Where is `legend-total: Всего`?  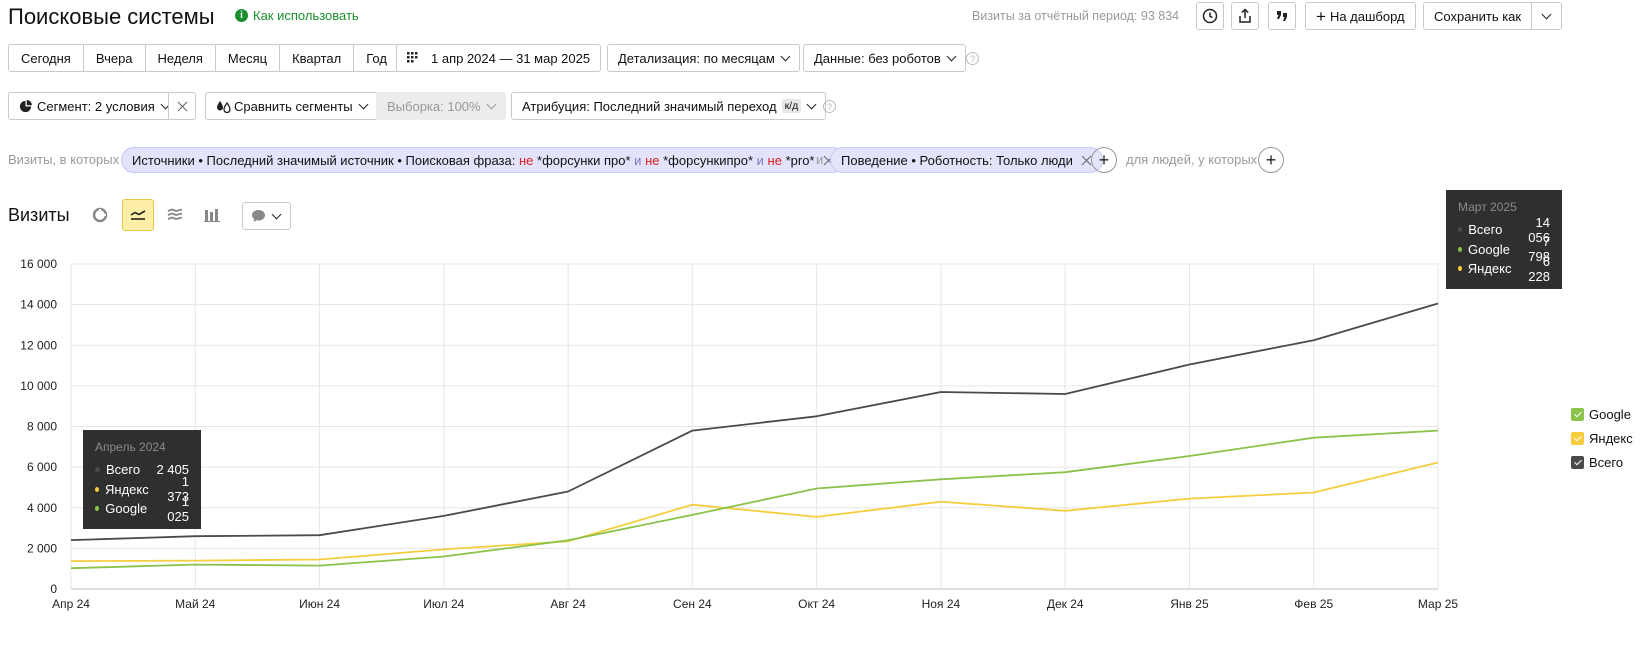
legend-total: Всего is located at coordinates (1597, 462).